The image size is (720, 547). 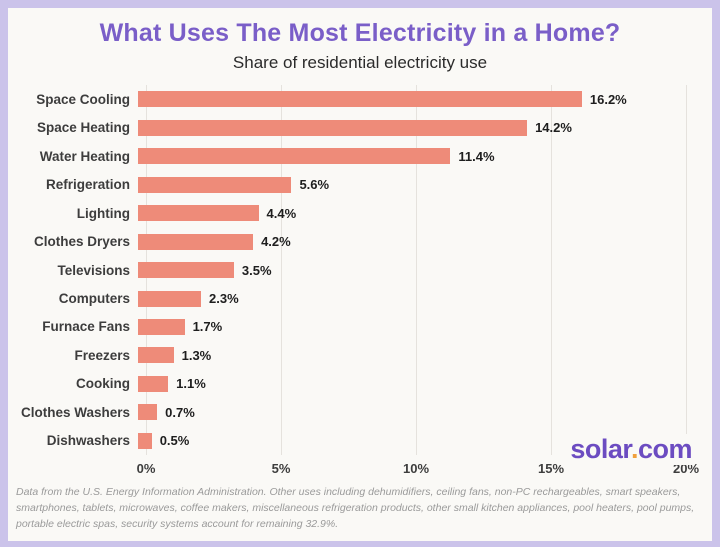 I want to click on axis-tick-label: 15%, so click(x=551, y=468).